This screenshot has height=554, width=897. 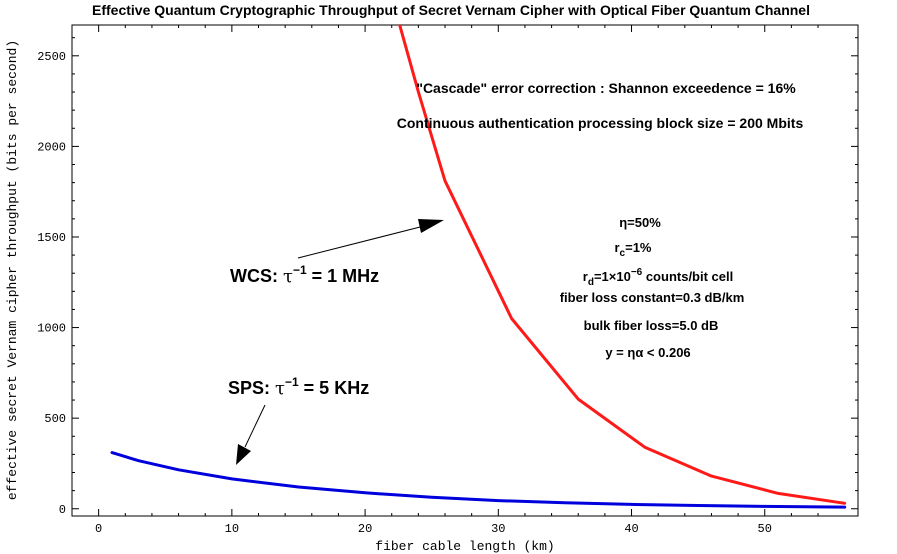 I want to click on param-rc-main: r, so click(x=616, y=247).